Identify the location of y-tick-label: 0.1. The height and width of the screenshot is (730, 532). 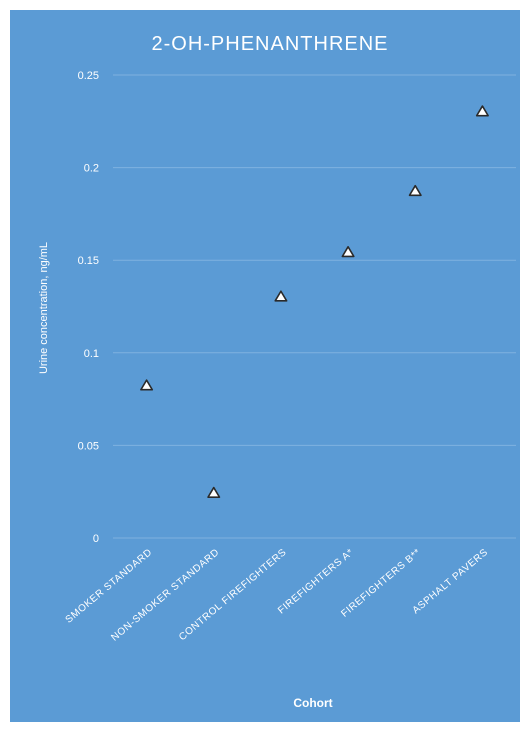
(91, 354).